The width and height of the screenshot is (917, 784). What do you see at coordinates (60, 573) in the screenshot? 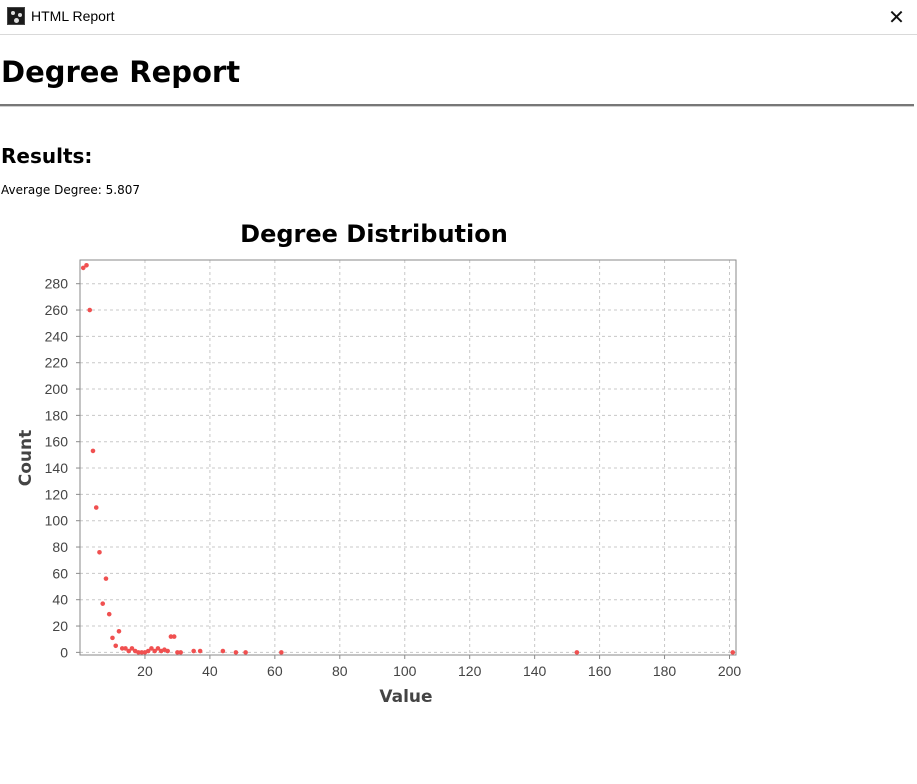
I see `y-tick-label: 60` at bounding box center [60, 573].